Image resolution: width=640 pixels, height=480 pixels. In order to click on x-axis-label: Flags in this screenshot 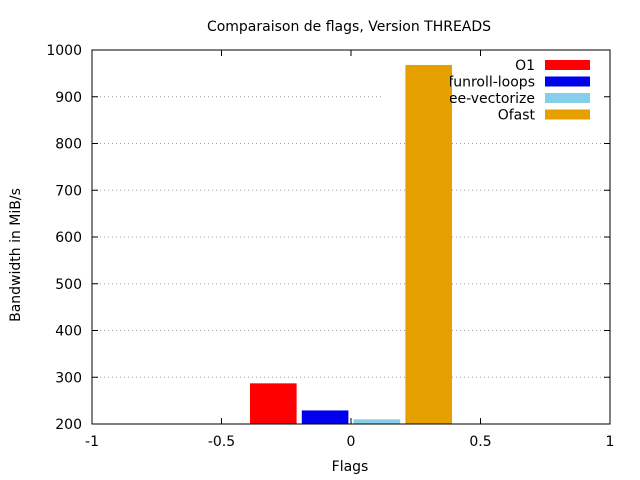, I will do `click(350, 467)`.